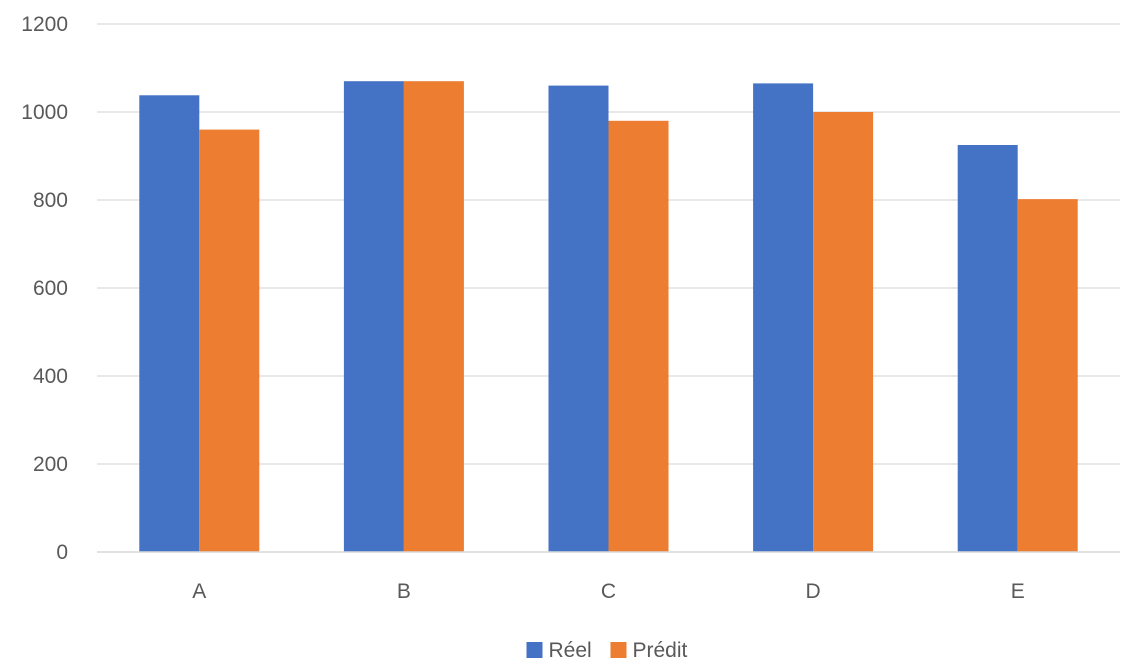 Image resolution: width=1138 pixels, height=671 pixels. Describe the element at coordinates (570, 650) in the screenshot. I see `legend-label: Réel` at that location.